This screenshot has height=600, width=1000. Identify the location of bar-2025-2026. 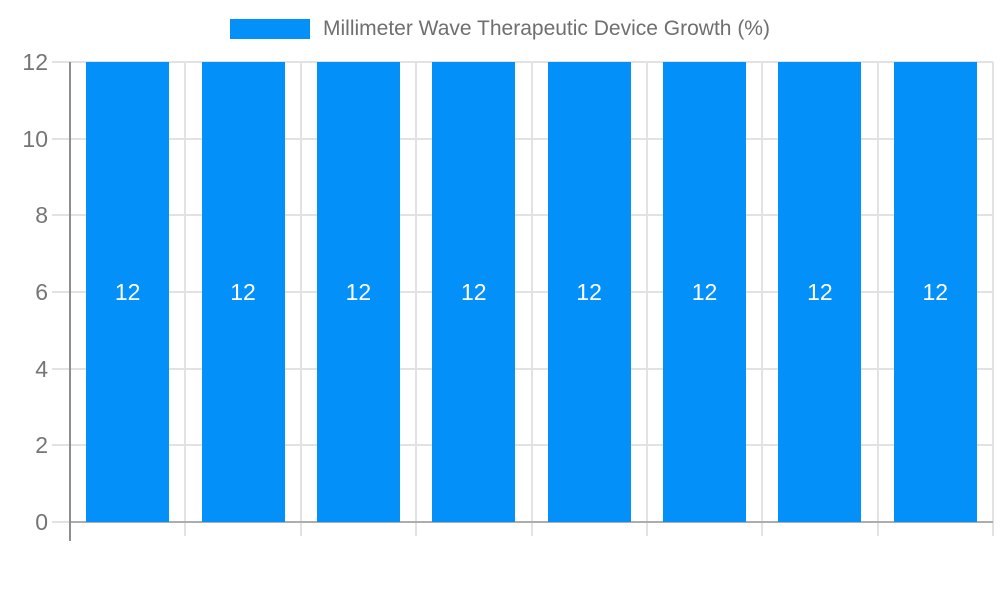
(128, 292).